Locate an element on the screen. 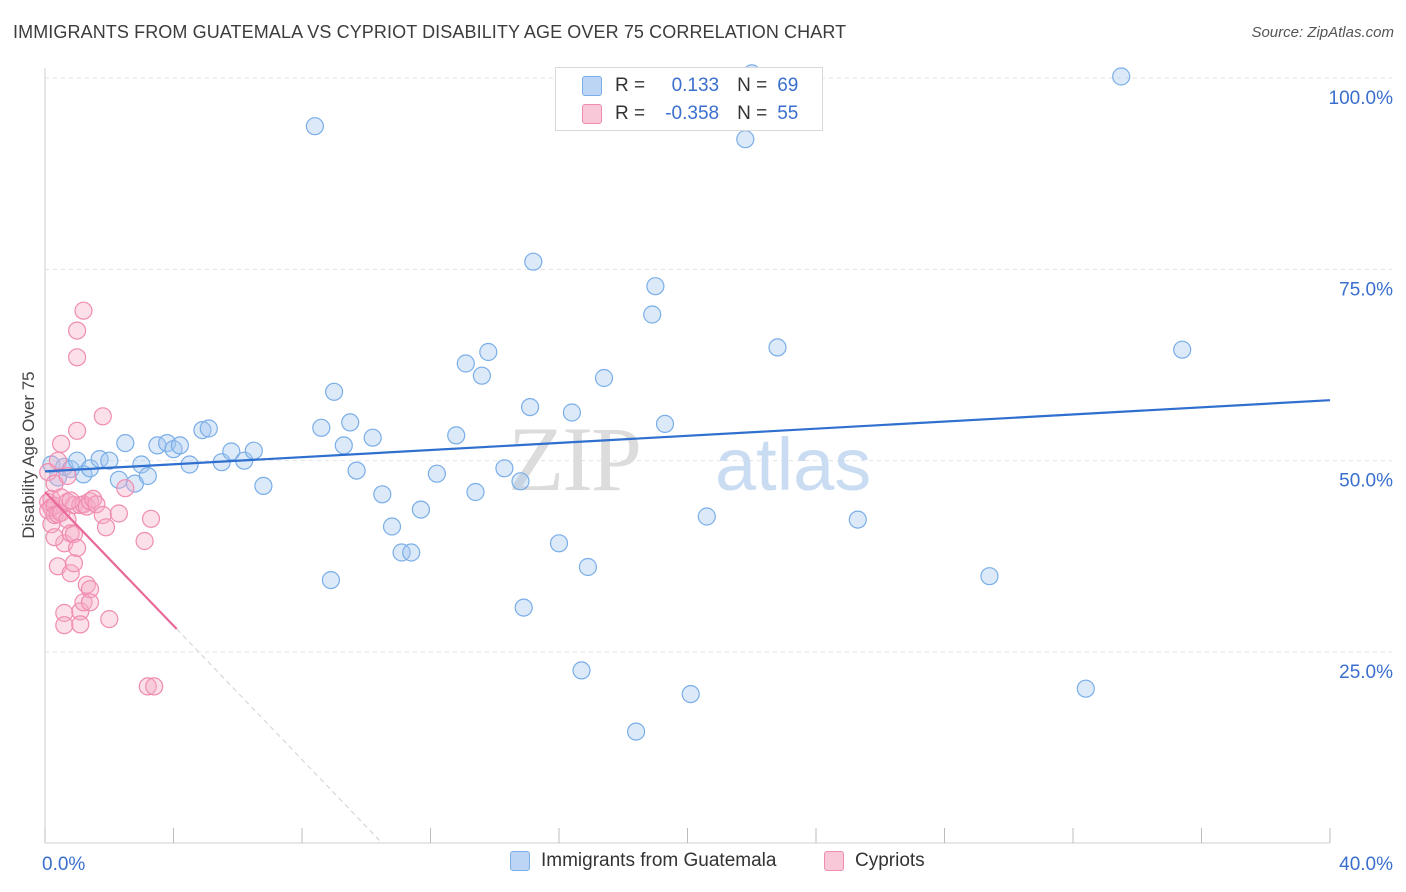  bottom-legend-label-cypriots: Cypriots is located at coordinates (890, 860).